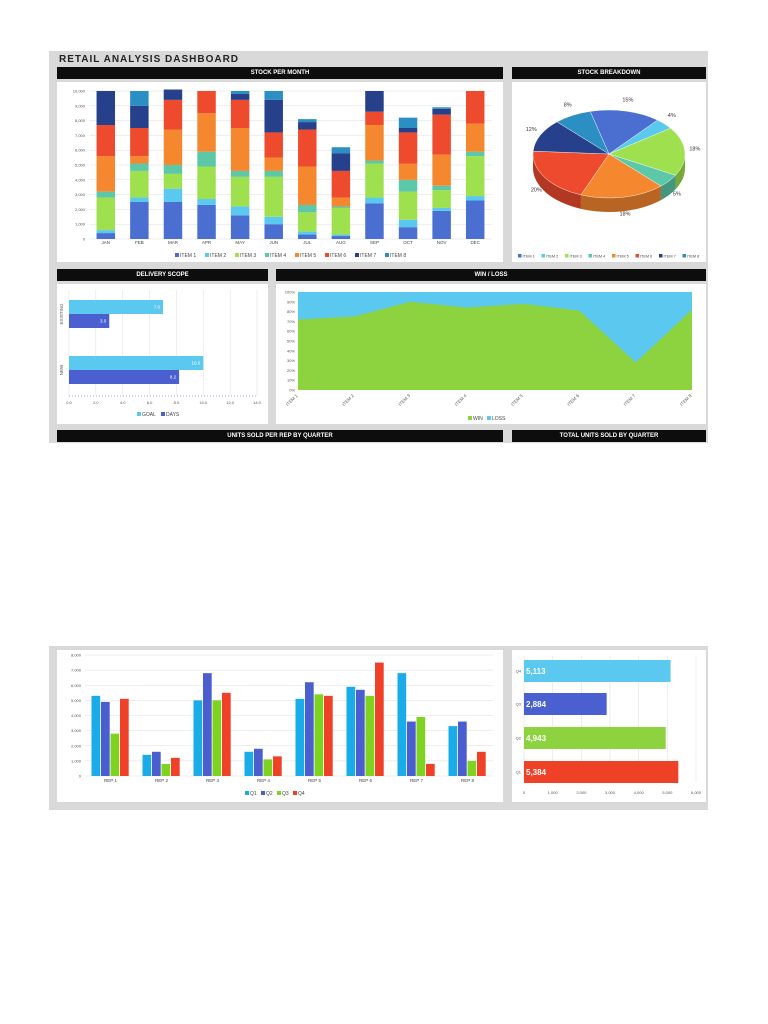 Image resolution: width=768 pixels, height=1024 pixels. Describe the element at coordinates (623, 257) in the screenshot. I see `legend-label: ITEM 5` at that location.